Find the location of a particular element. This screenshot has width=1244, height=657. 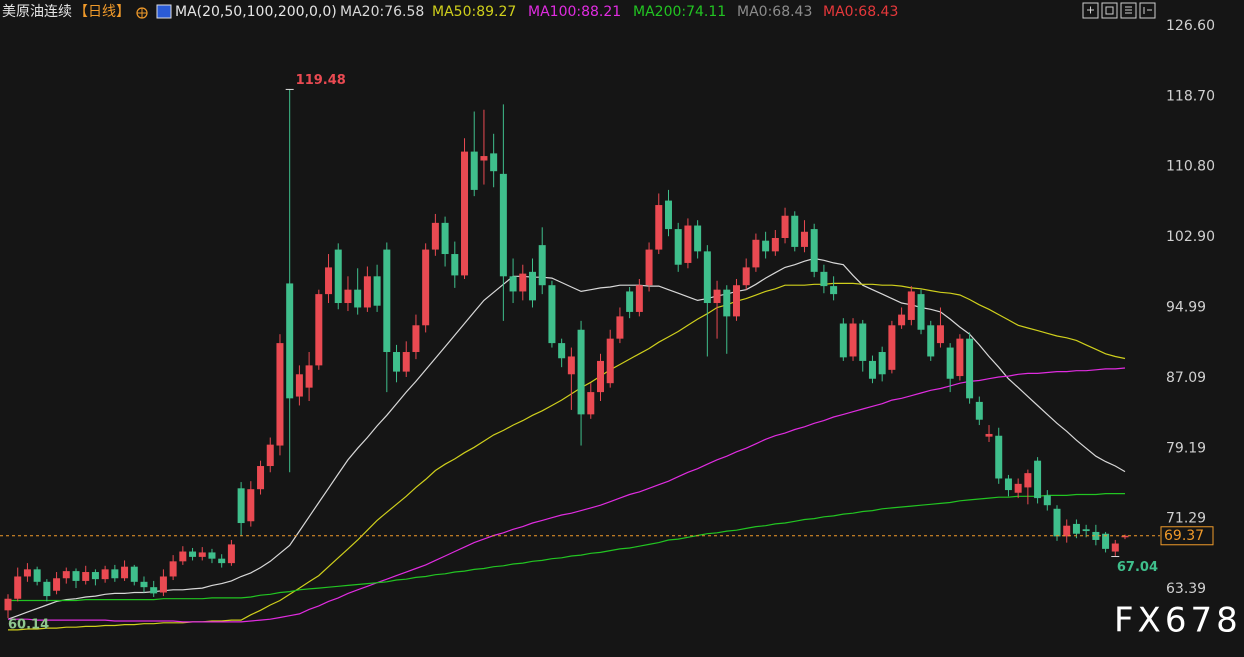

indicator-icon is located at coordinates (164, 11).